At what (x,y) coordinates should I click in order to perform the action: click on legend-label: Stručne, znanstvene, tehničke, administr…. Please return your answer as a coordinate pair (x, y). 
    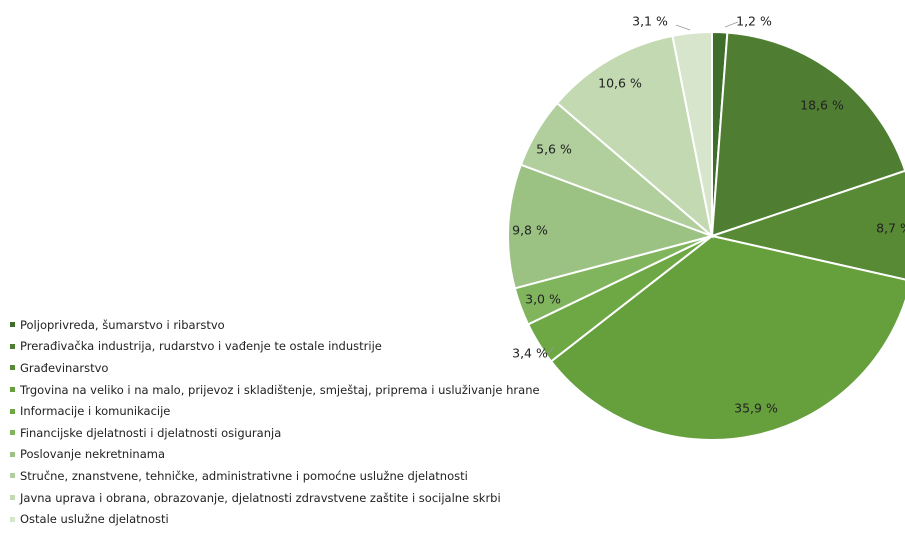
    Looking at the image, I should click on (244, 475).